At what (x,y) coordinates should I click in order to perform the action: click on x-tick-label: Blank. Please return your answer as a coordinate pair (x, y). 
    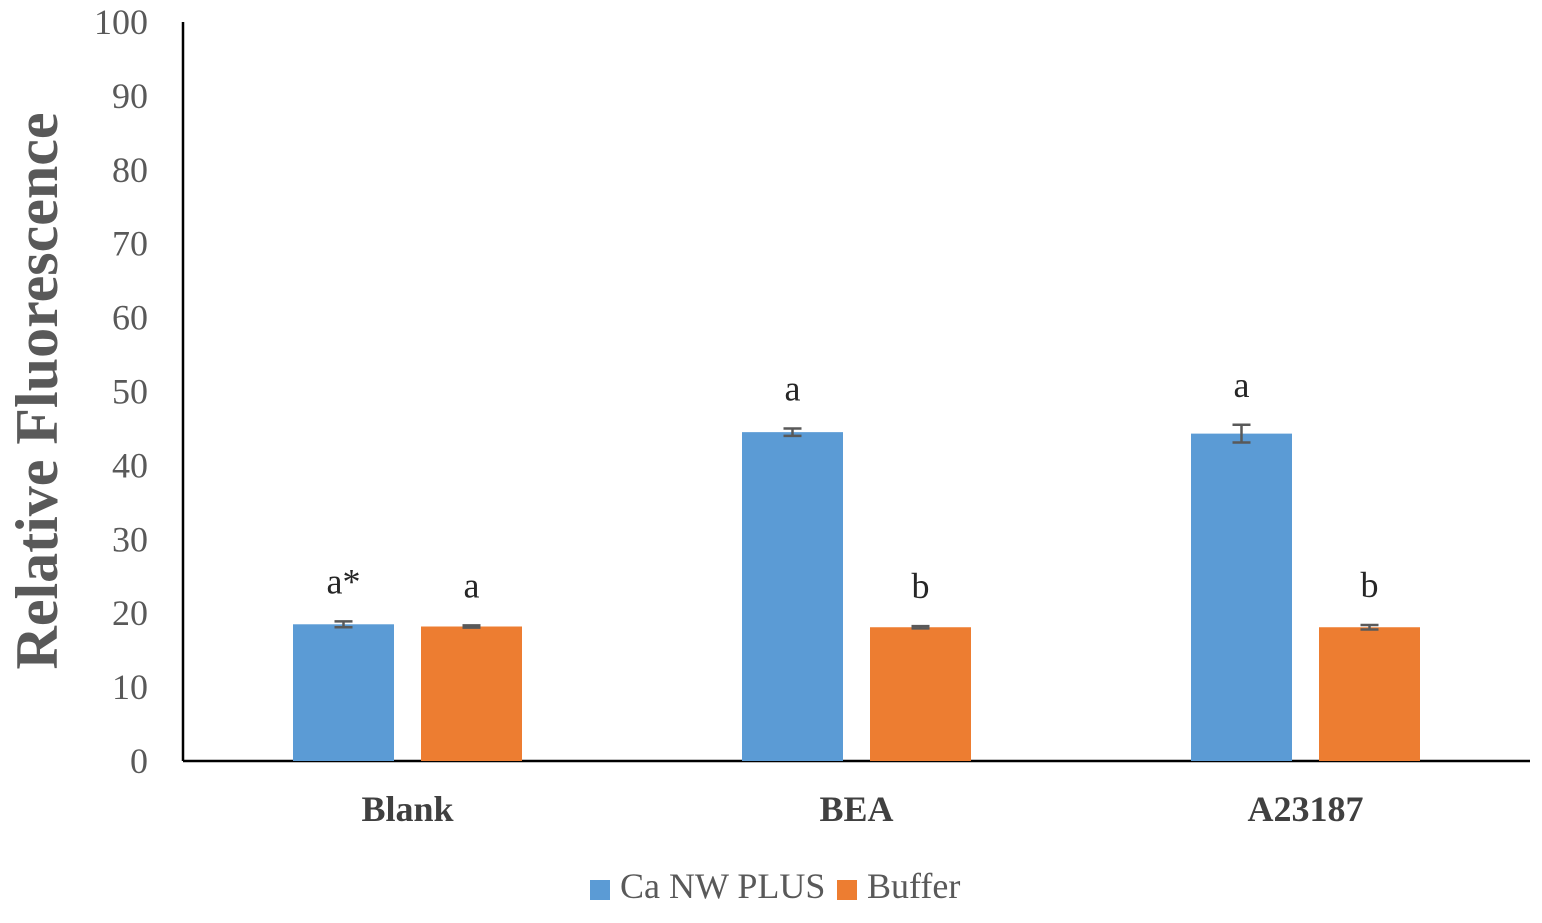
    Looking at the image, I should click on (407, 809).